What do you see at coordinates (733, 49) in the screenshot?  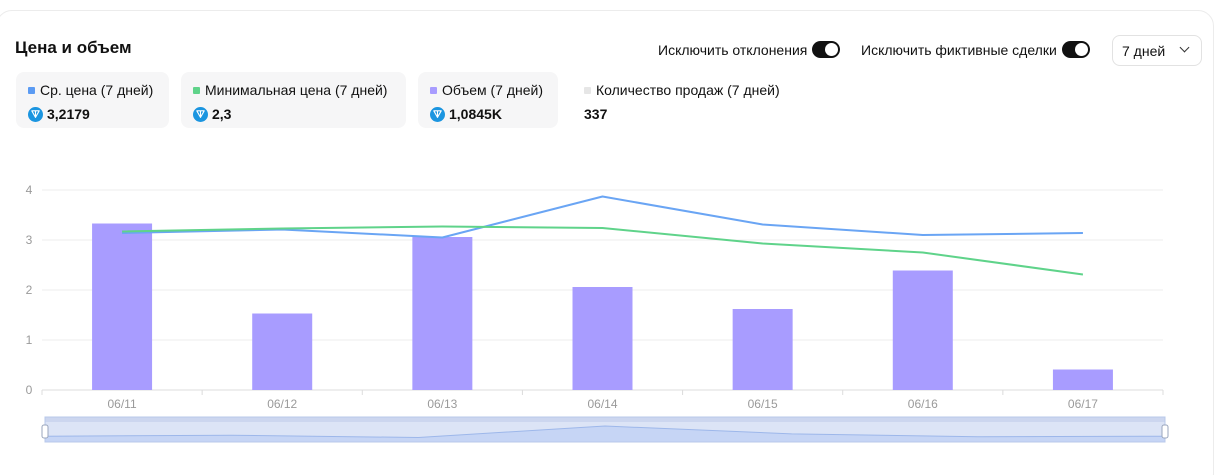 I see `exclude-outliers-label: Исключить отклонения` at bounding box center [733, 49].